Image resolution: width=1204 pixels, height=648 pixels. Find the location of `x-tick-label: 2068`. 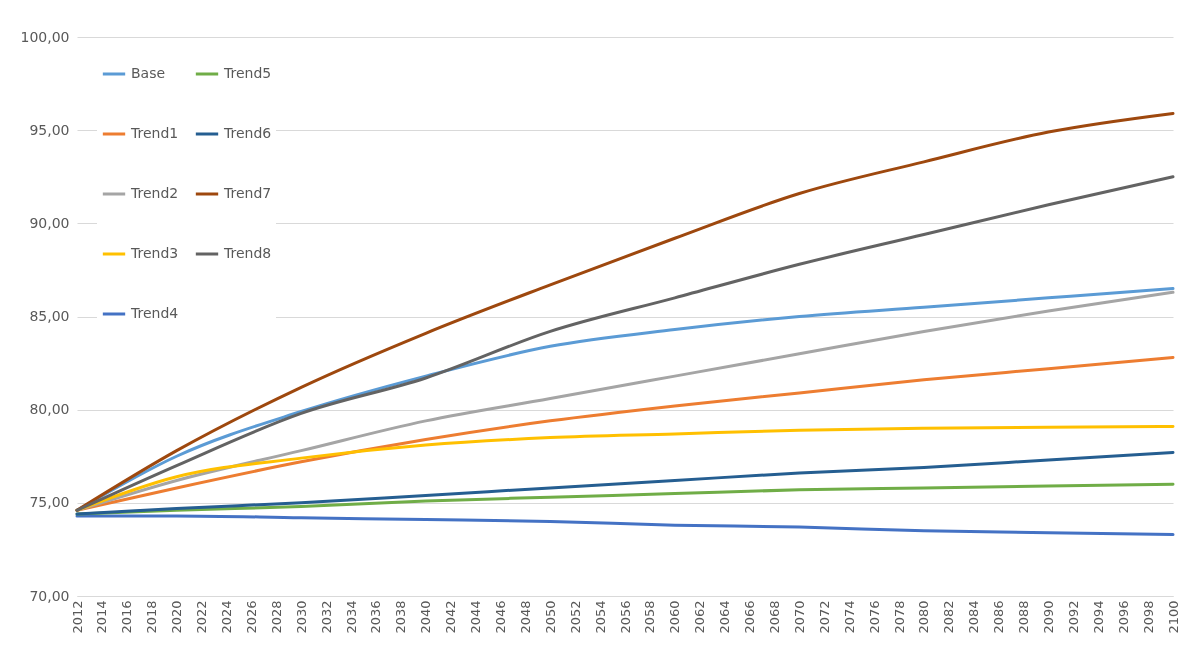

x-tick-label: 2068 is located at coordinates (774, 617).